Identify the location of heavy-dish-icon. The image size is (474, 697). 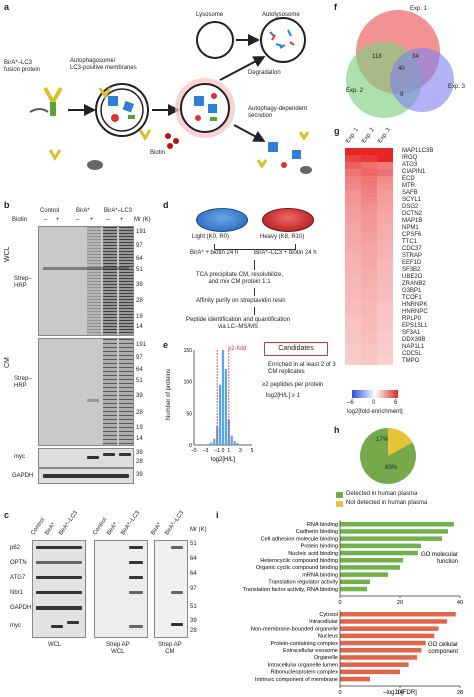
(288, 220).